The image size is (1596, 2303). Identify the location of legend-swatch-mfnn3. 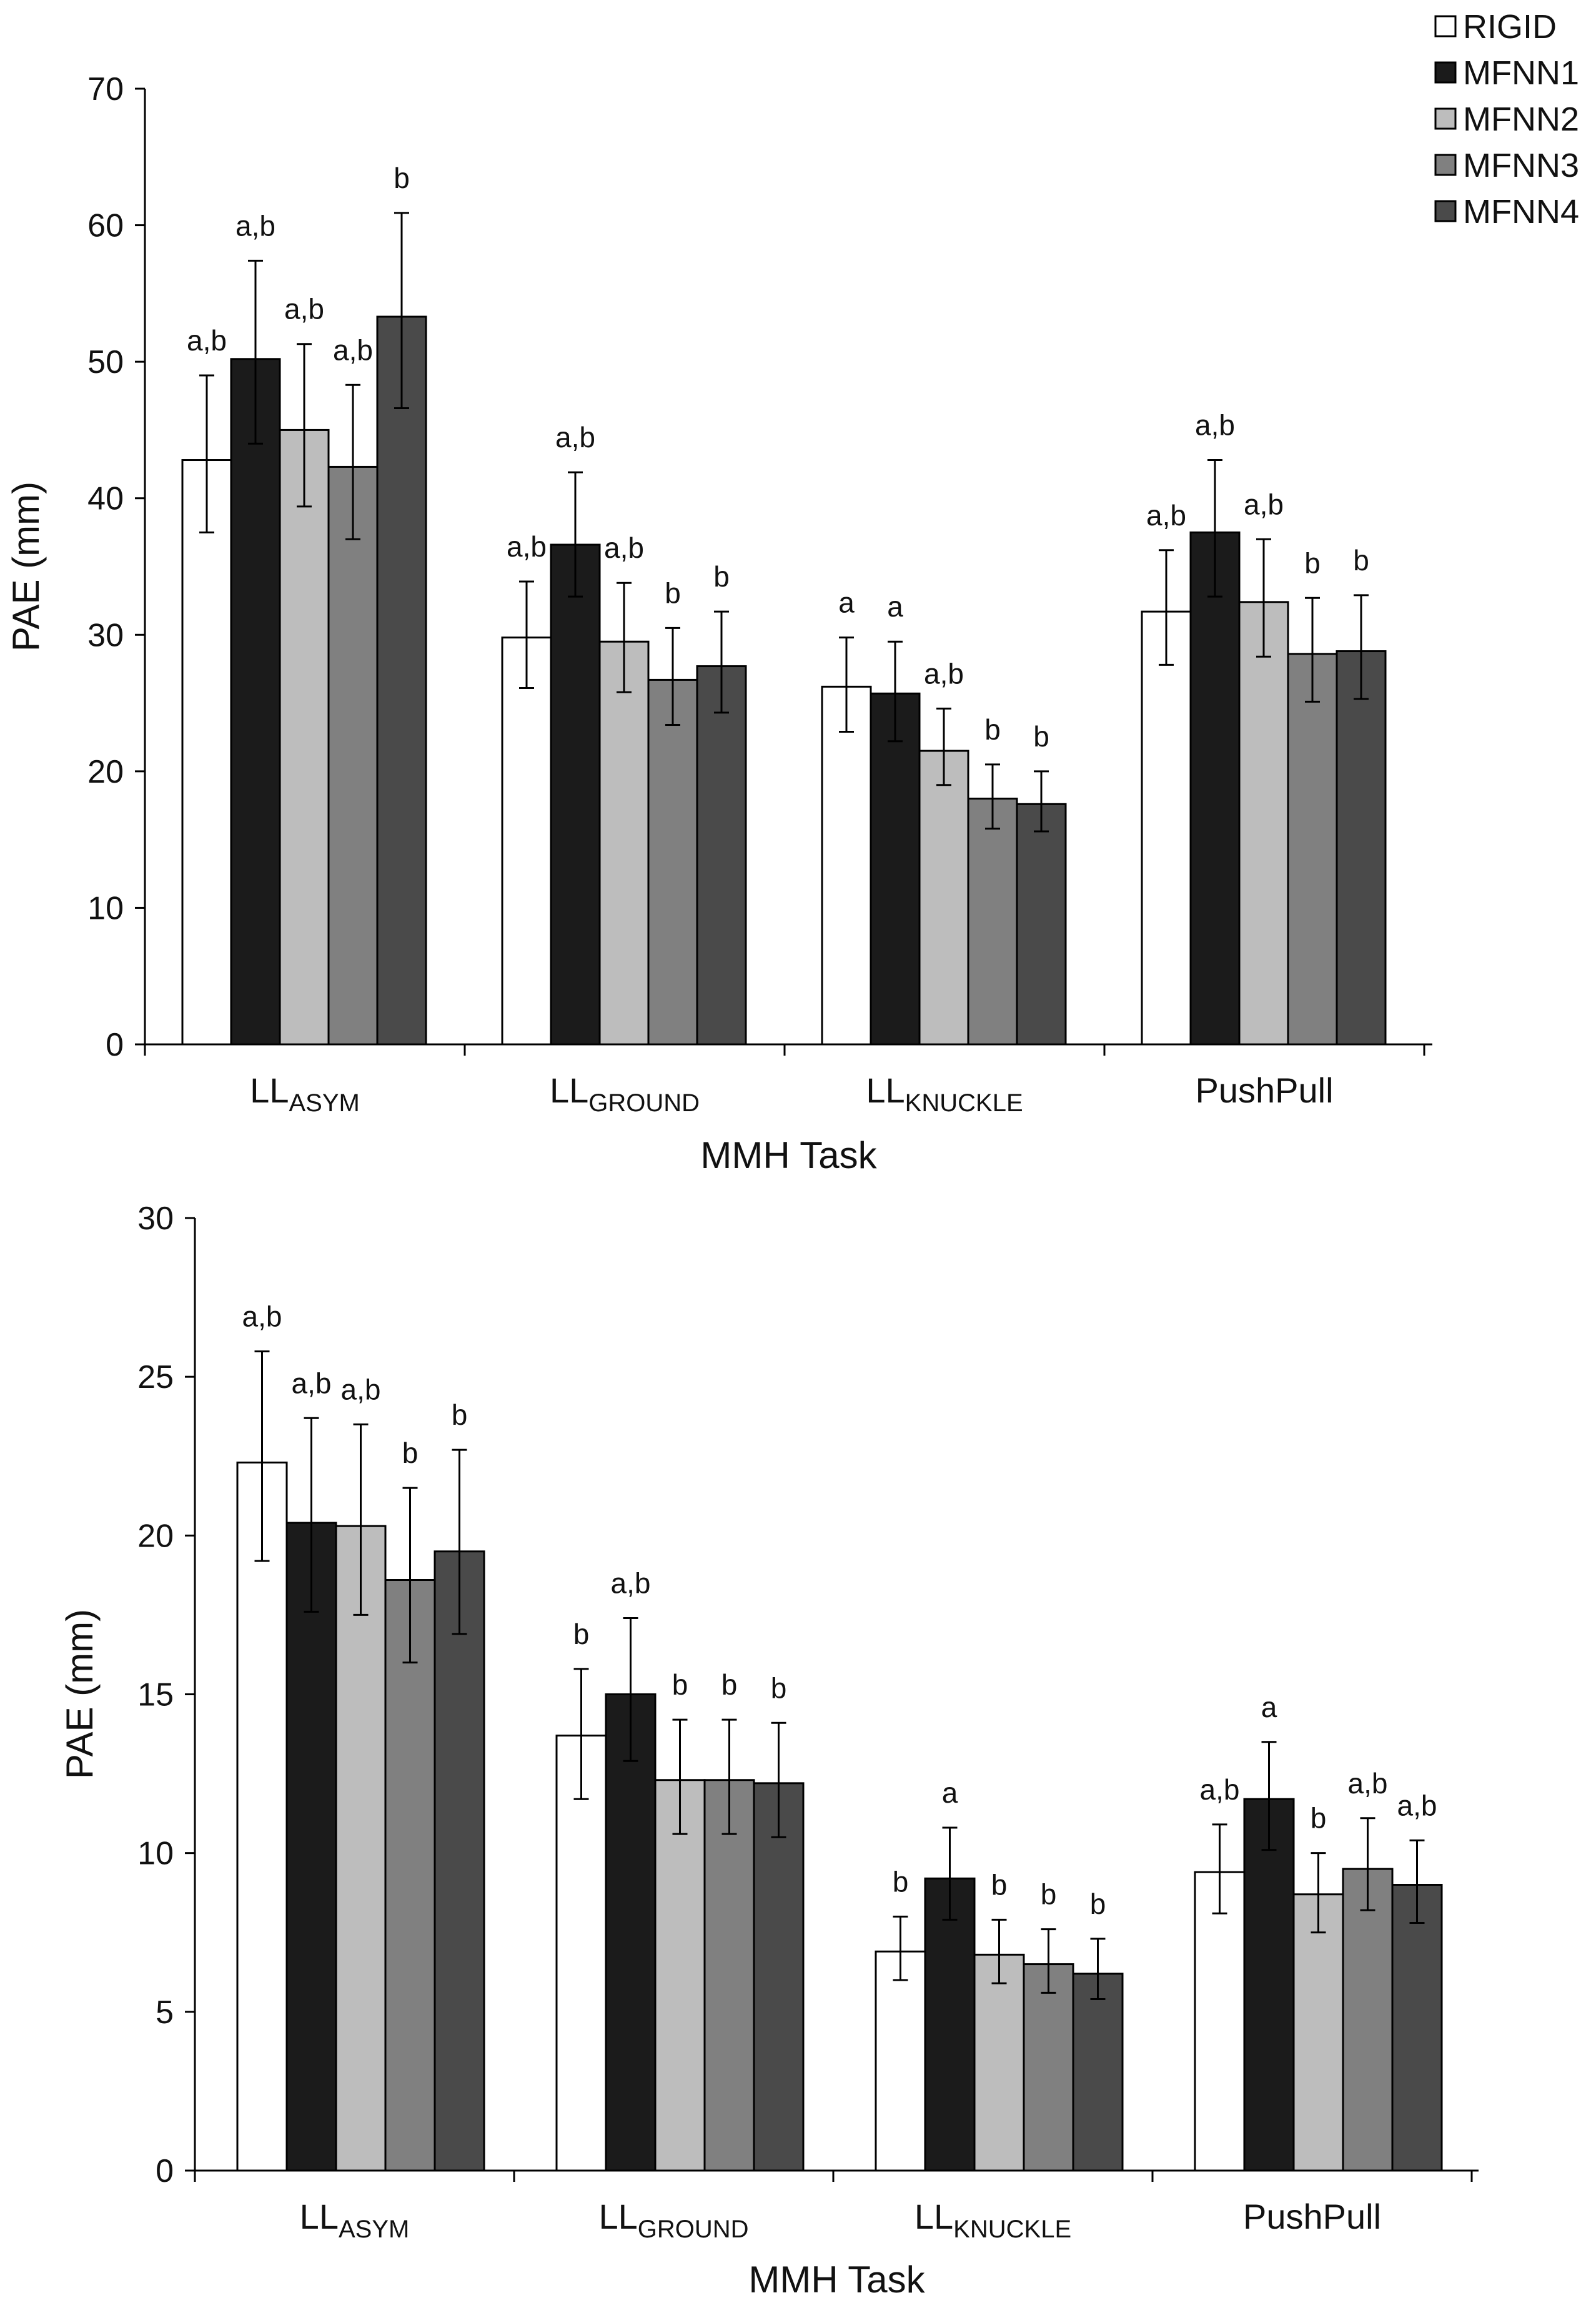
(1445, 165).